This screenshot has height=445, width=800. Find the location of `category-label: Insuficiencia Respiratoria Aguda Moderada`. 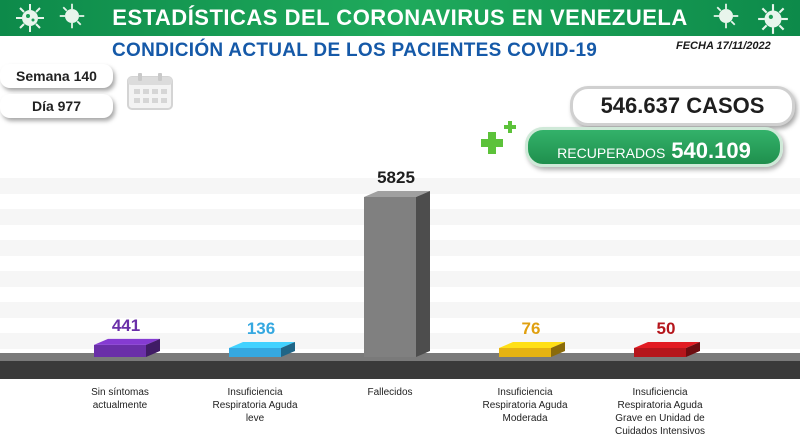

category-label: Insuficiencia Respiratoria Aguda Moderada is located at coordinates (525, 405).